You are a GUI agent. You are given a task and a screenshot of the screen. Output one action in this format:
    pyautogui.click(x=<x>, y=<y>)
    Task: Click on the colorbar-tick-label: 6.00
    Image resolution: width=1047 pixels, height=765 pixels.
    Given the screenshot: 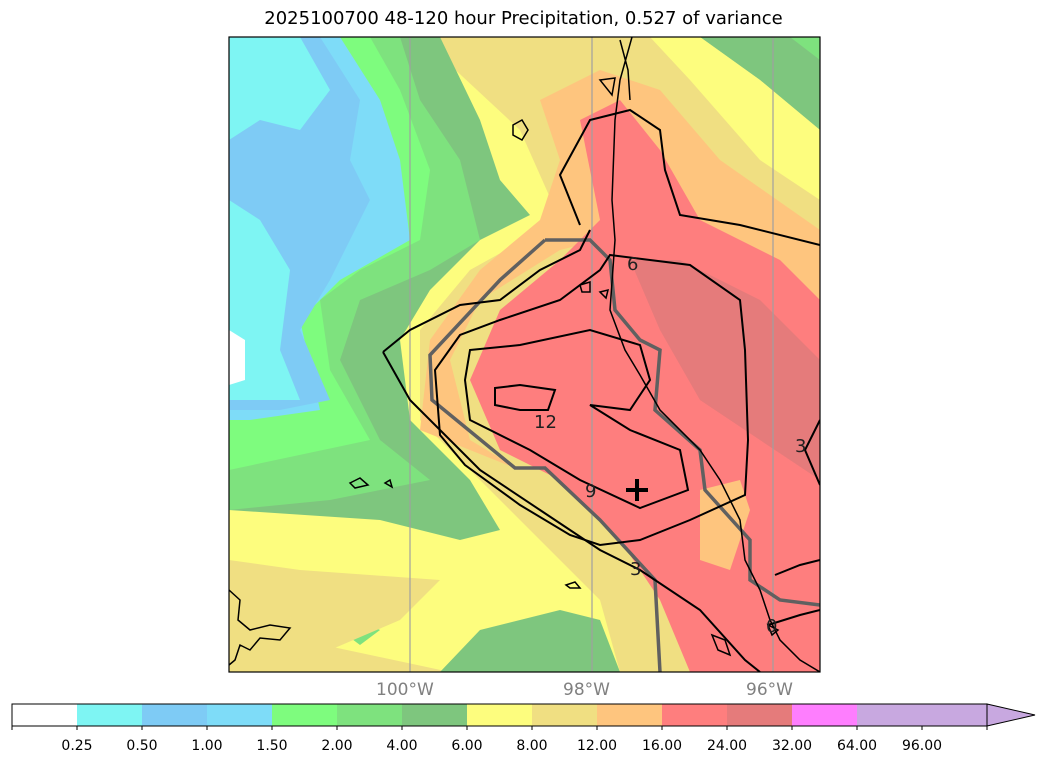 What is the action you would take?
    pyautogui.click(x=467, y=746)
    